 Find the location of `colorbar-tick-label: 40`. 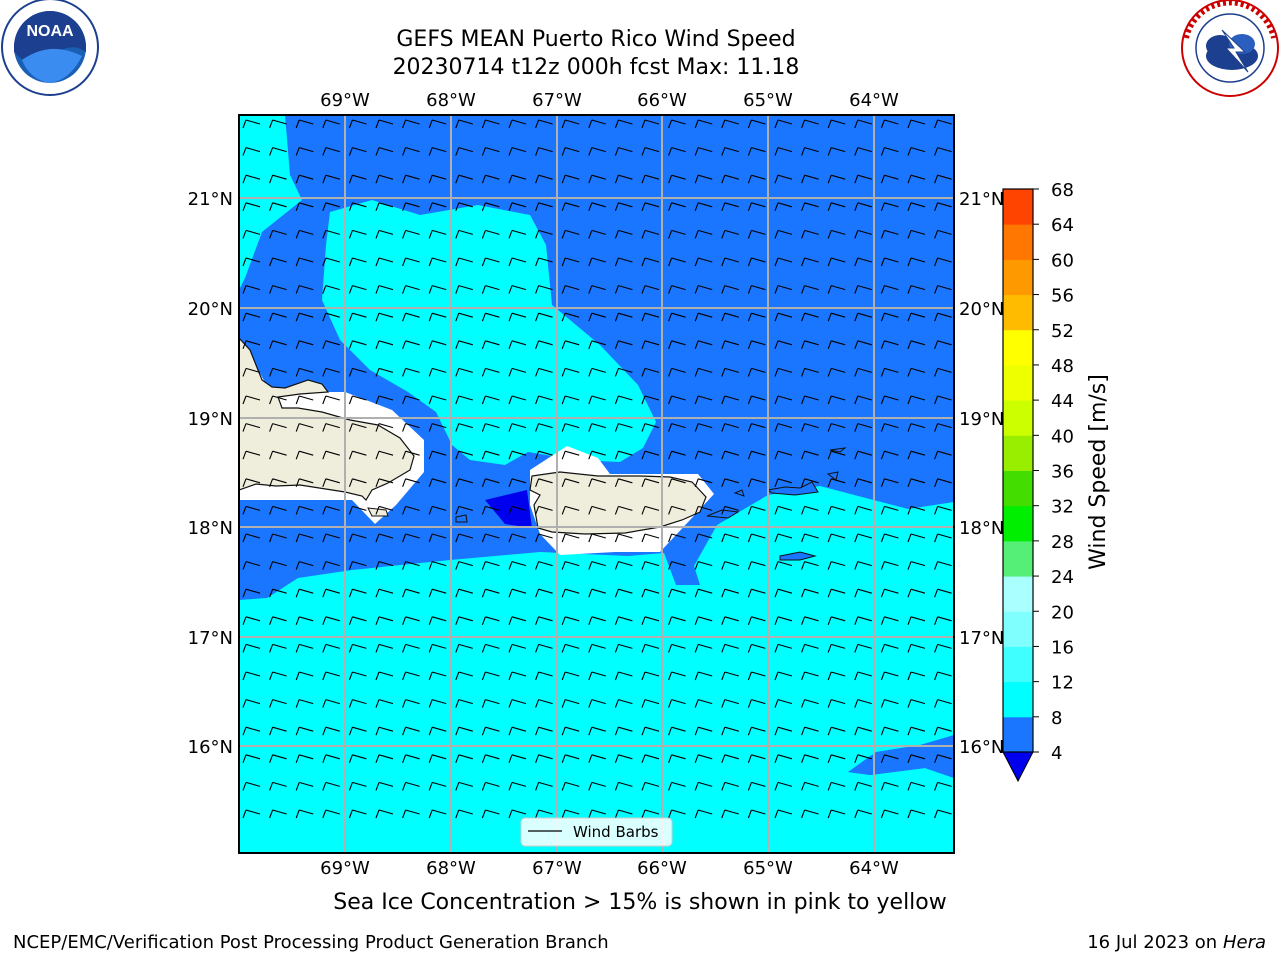

colorbar-tick-label: 40 is located at coordinates (1062, 436).